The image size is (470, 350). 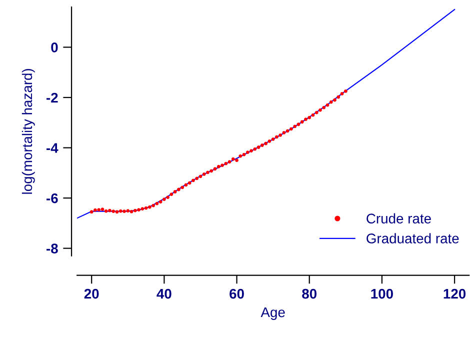 I want to click on legend-label: Crude rate, so click(x=398, y=218).